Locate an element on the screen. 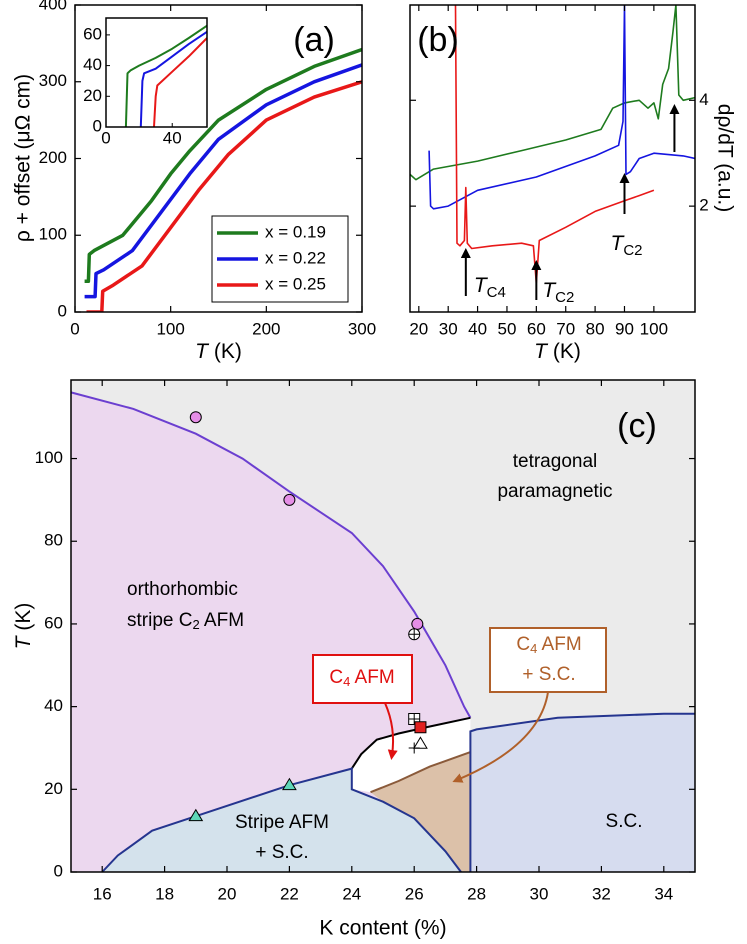 This screenshot has width=747, height=944. label-part: AFM is located at coordinates (222, 620).